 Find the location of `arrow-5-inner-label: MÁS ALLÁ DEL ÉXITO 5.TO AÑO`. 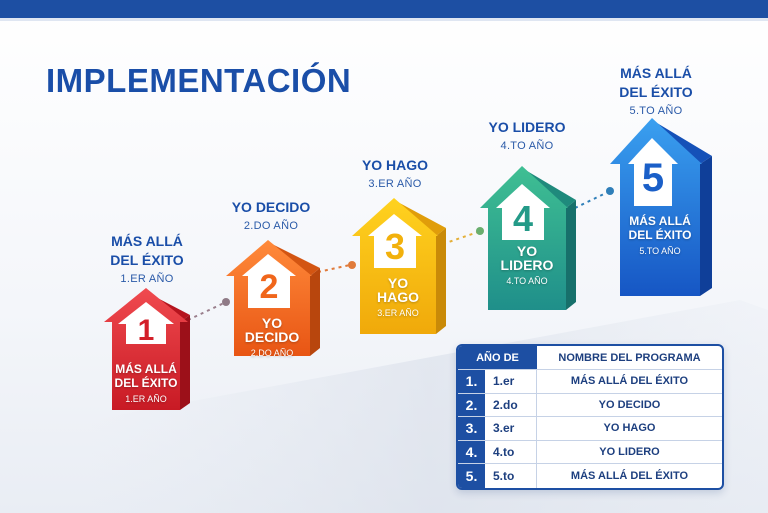

arrow-5-inner-label: MÁS ALLÁ DEL ÉXITO 5.TO AÑO is located at coordinates (660, 235).